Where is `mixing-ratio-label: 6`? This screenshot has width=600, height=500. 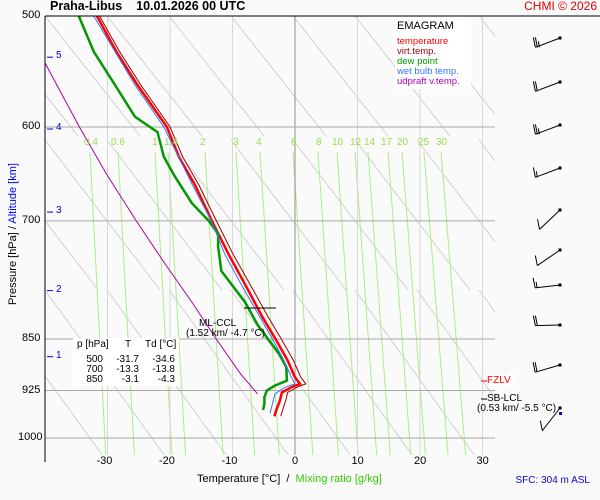 mixing-ratio-label: 6 is located at coordinates (294, 142).